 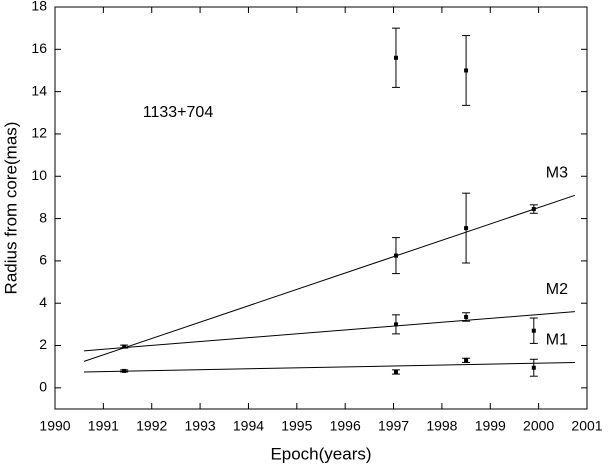 I want to click on series-label: M1, so click(x=557, y=340).